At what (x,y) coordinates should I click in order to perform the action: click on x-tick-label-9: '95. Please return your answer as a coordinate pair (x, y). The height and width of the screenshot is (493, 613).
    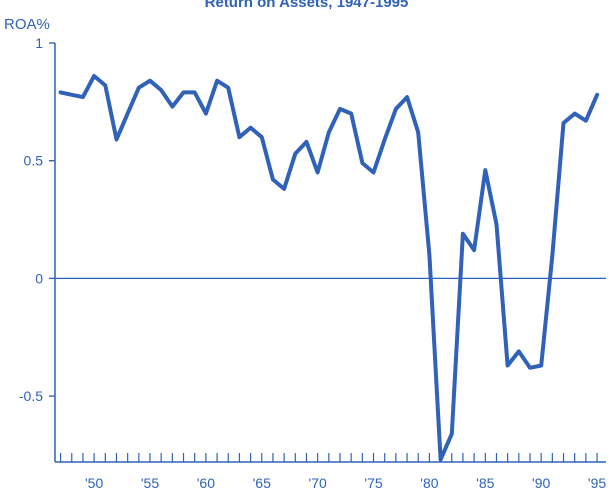
    Looking at the image, I should click on (597, 483).